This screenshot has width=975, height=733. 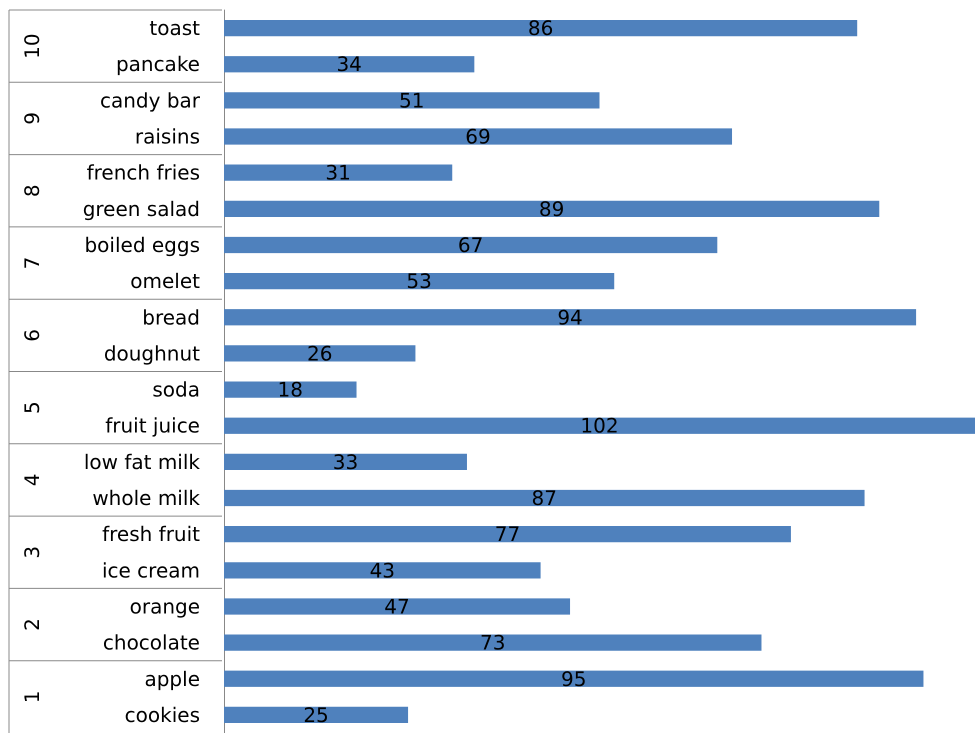 I want to click on data-label: 31, so click(x=338, y=172).